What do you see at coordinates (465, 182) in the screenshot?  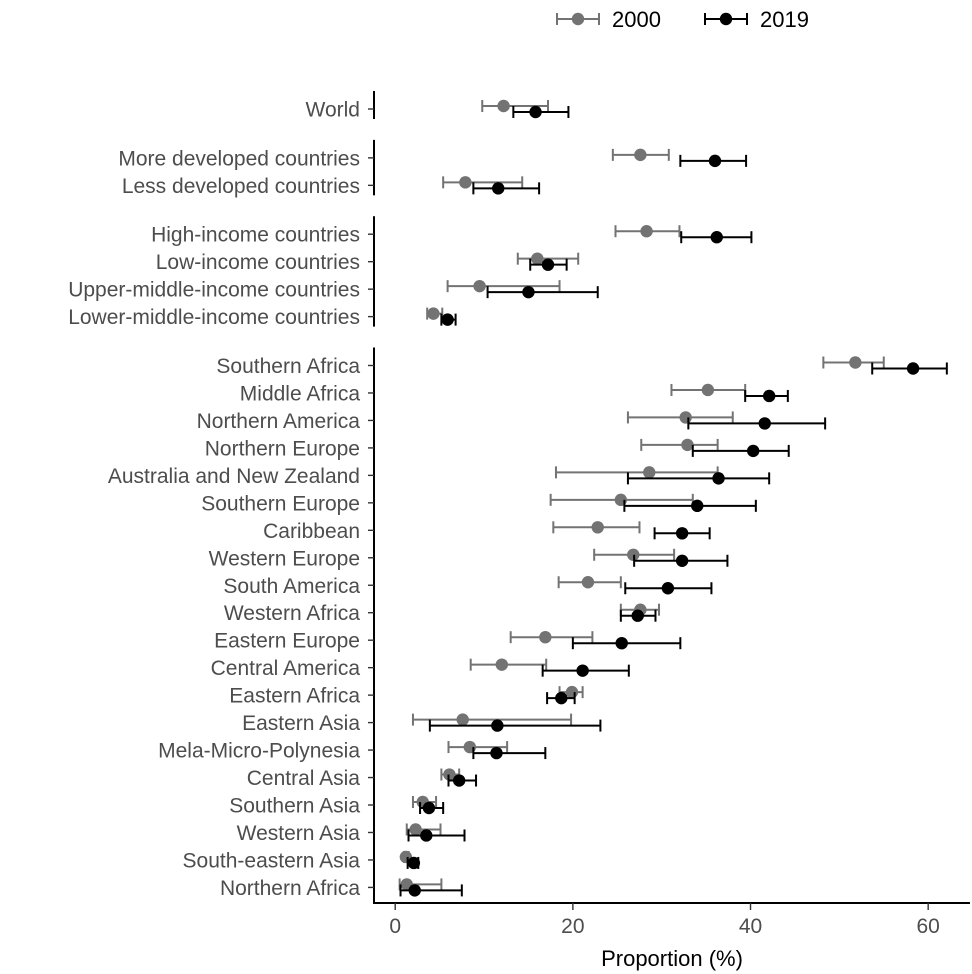 I see `data-point-2000-less-developed-countries` at bounding box center [465, 182].